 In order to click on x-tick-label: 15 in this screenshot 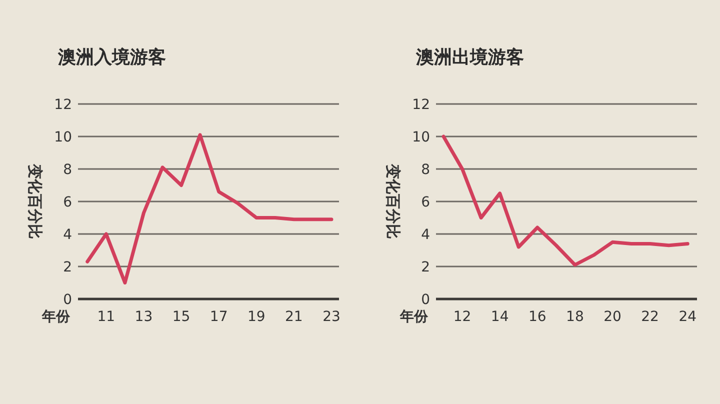, I will do `click(181, 317)`.